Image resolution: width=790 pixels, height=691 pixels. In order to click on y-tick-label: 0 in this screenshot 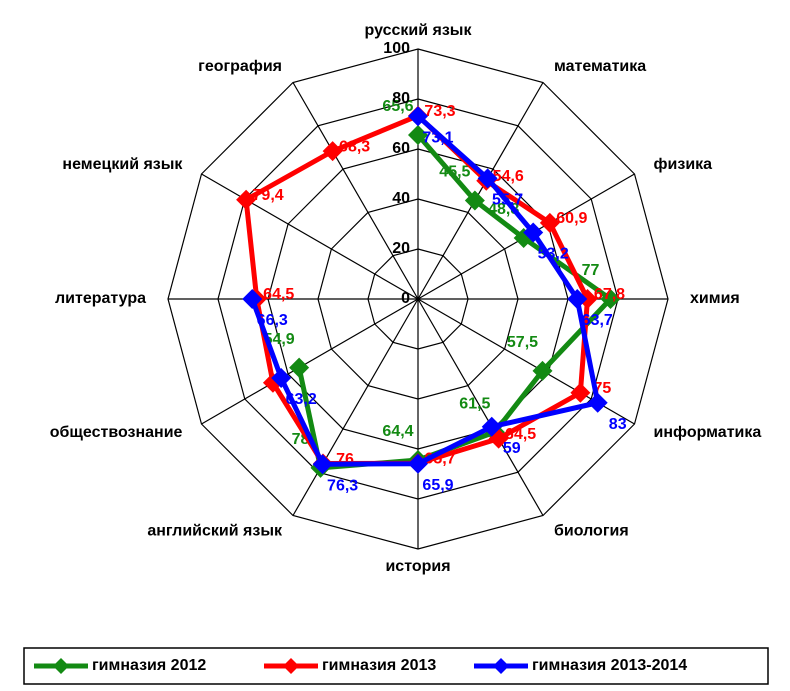, I will do `click(405, 298)`.